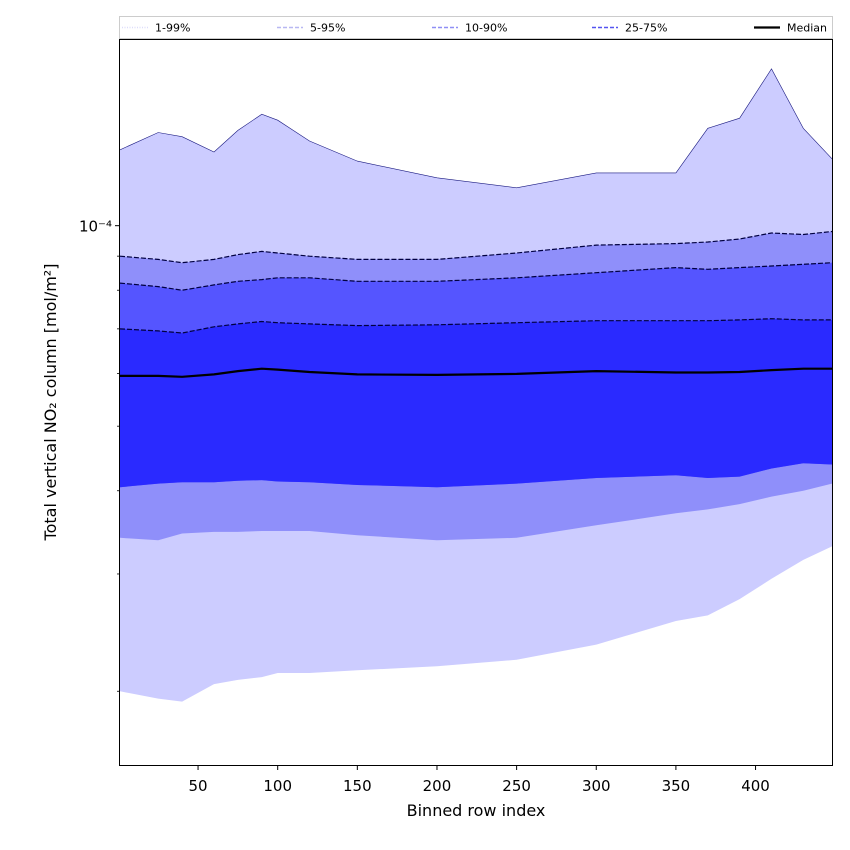  I want to click on x-tick-label: 350, so click(676, 786).